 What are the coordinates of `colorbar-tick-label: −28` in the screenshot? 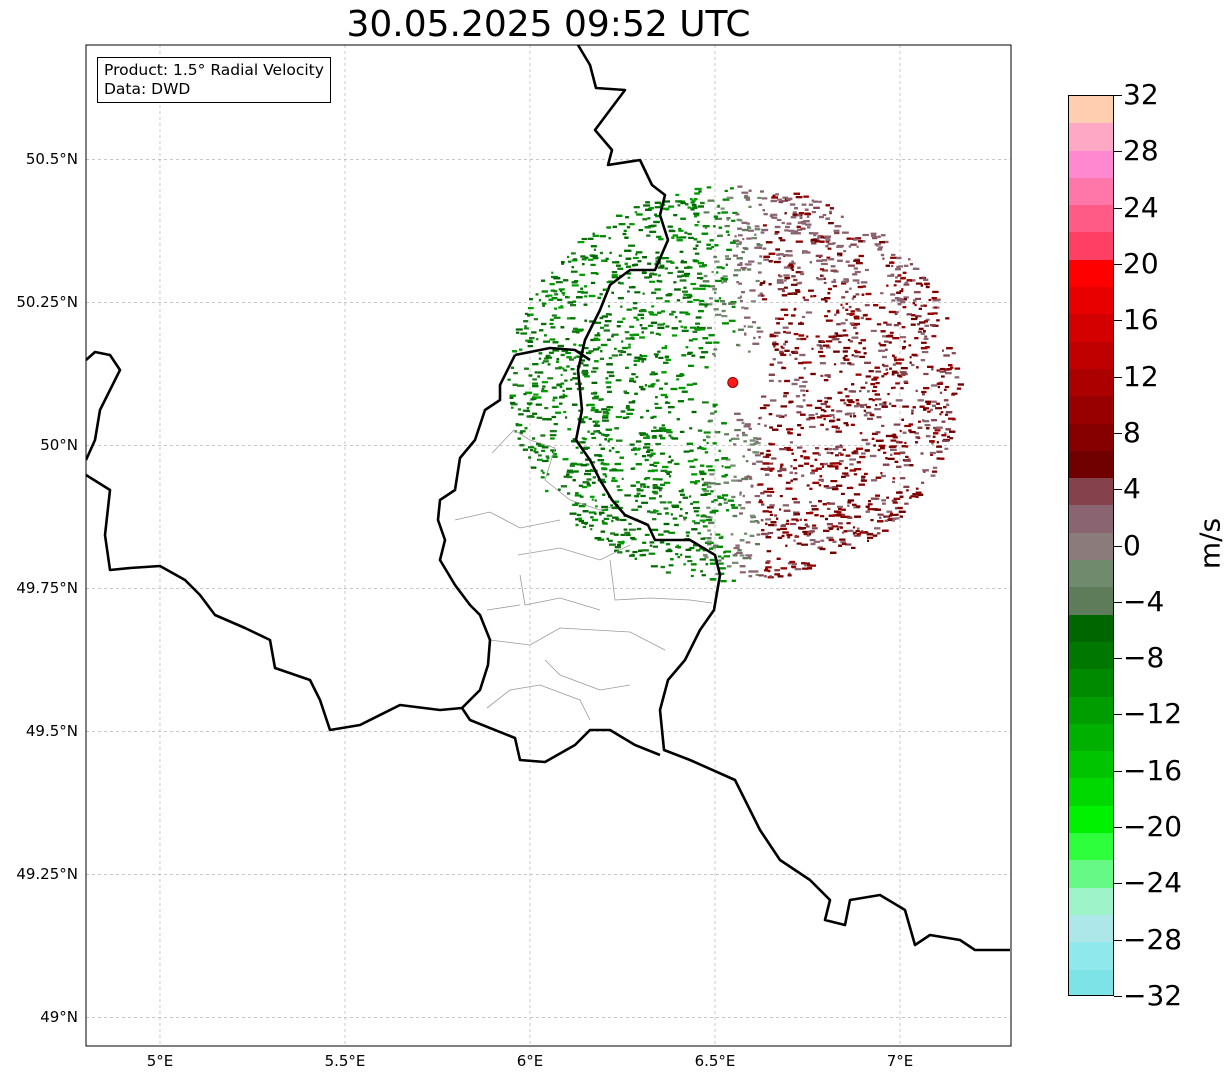 It's located at (1153, 939).